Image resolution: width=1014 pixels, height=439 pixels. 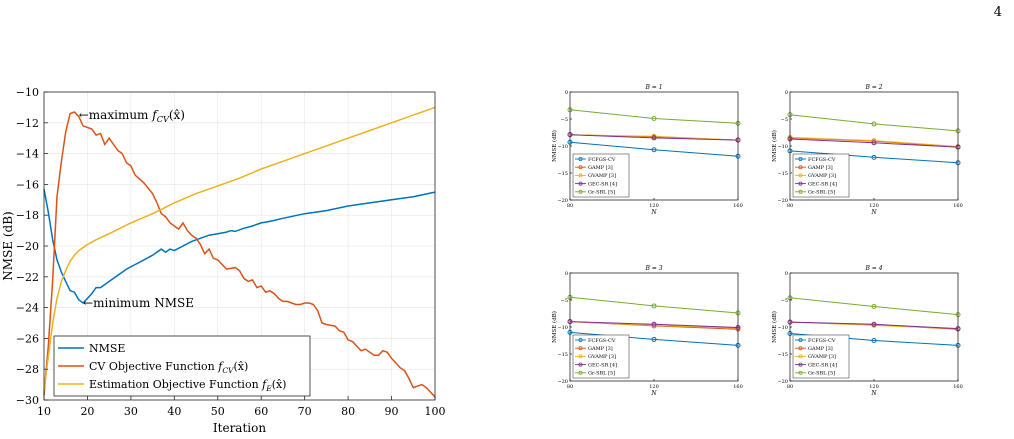 What do you see at coordinates (997, 12) in the screenshot?
I see `page-number: 4` at bounding box center [997, 12].